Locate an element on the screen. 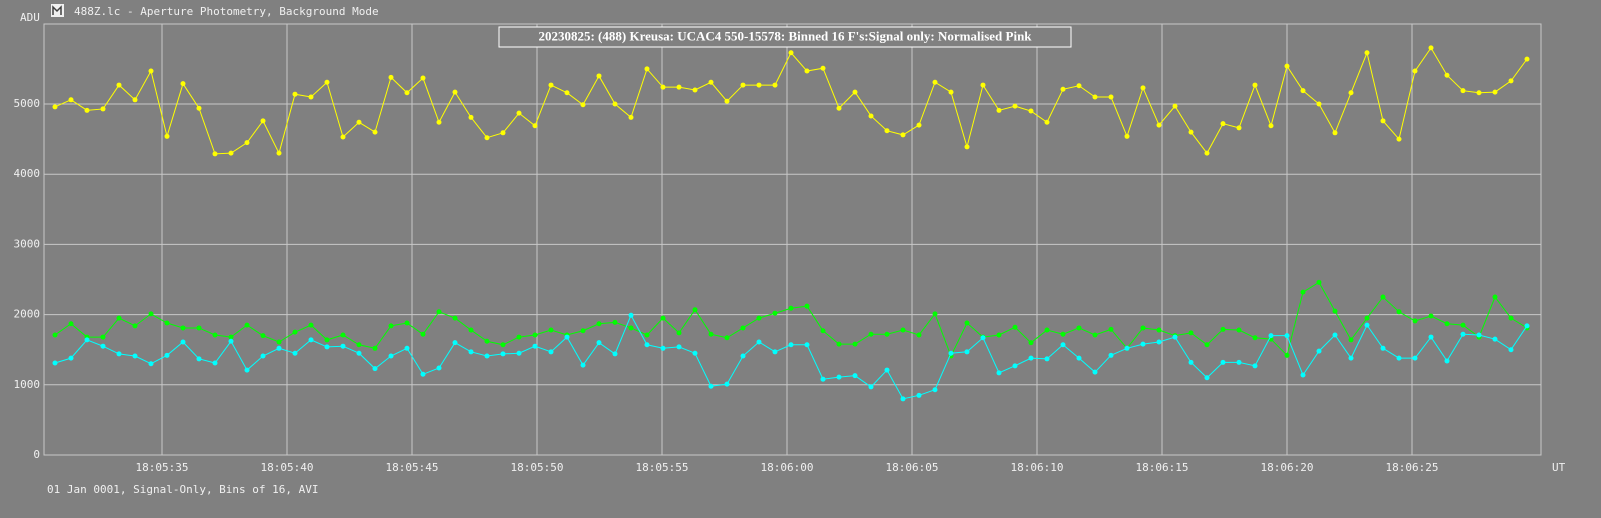  y-tick-label: 0 is located at coordinates (36, 454).